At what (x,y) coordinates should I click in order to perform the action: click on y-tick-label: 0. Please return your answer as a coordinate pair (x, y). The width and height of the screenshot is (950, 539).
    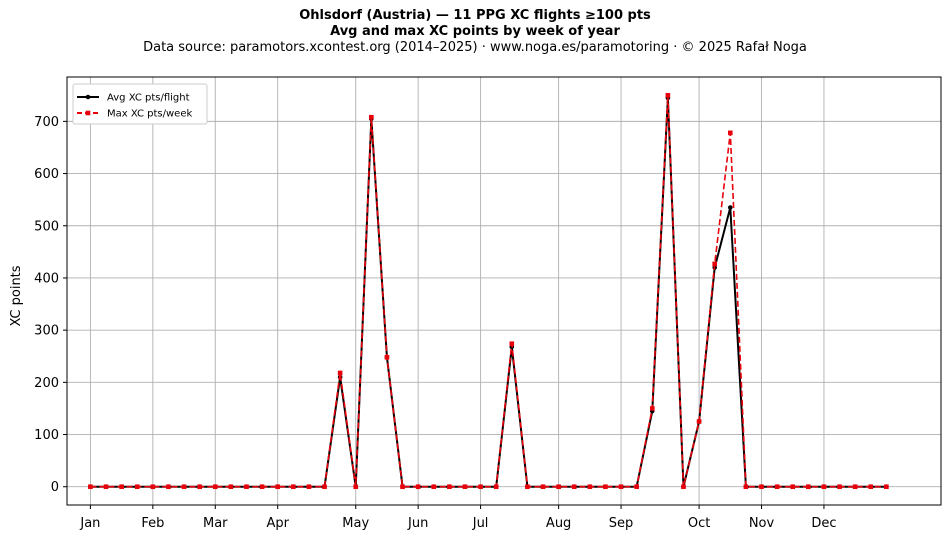
    Looking at the image, I should click on (55, 487).